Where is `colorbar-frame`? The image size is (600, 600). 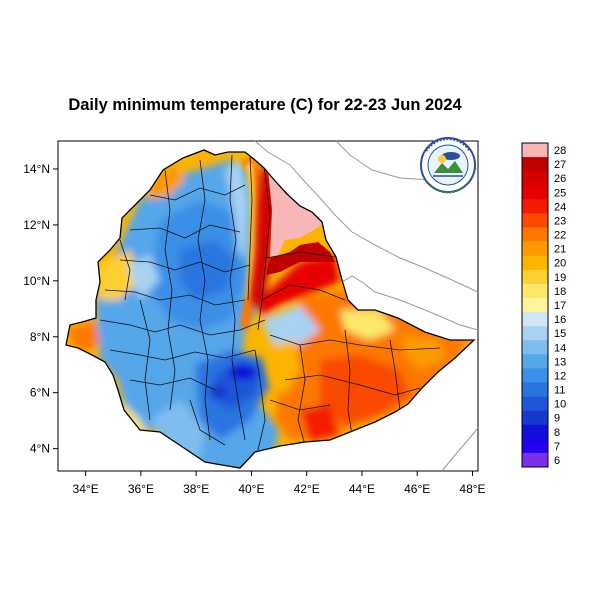
colorbar-frame is located at coordinates (535, 305).